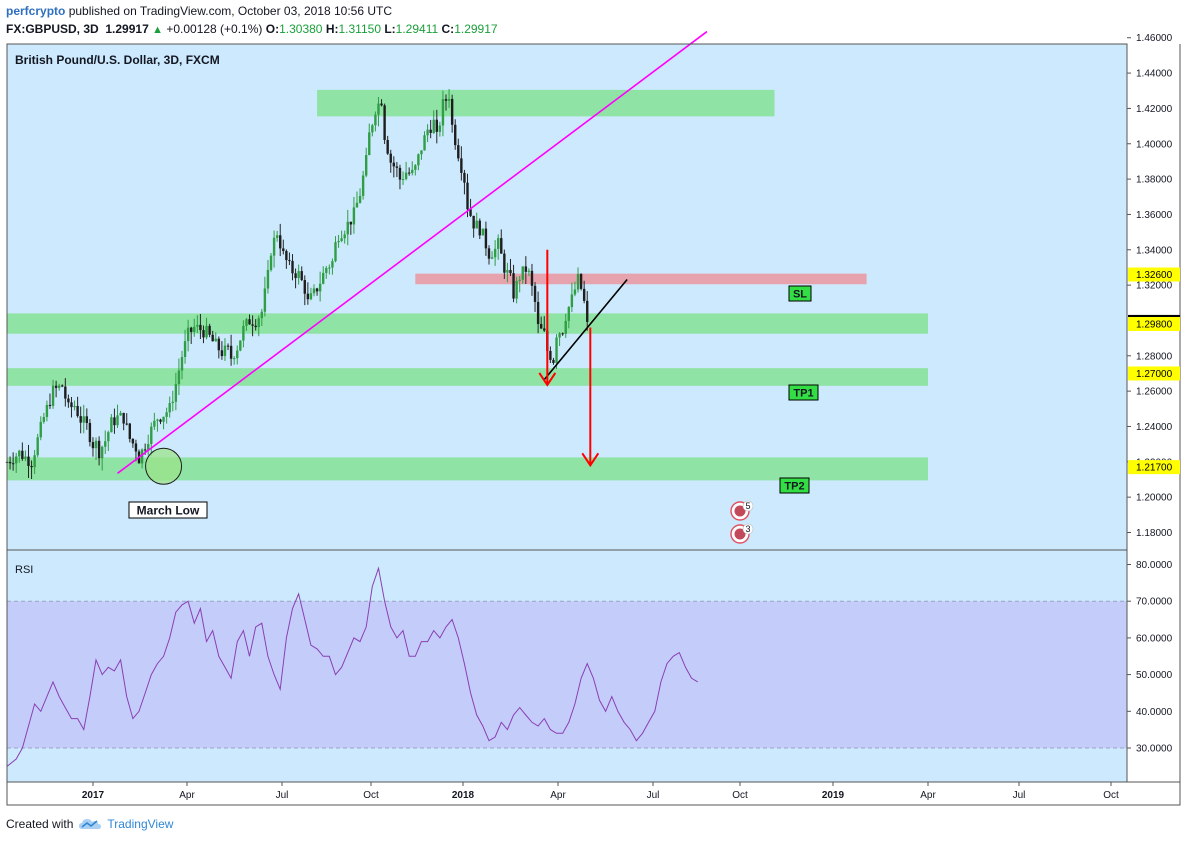 The height and width of the screenshot is (842, 1188). Describe the element at coordinates (800, 293) in the screenshot. I see `sl-tag-box` at that location.